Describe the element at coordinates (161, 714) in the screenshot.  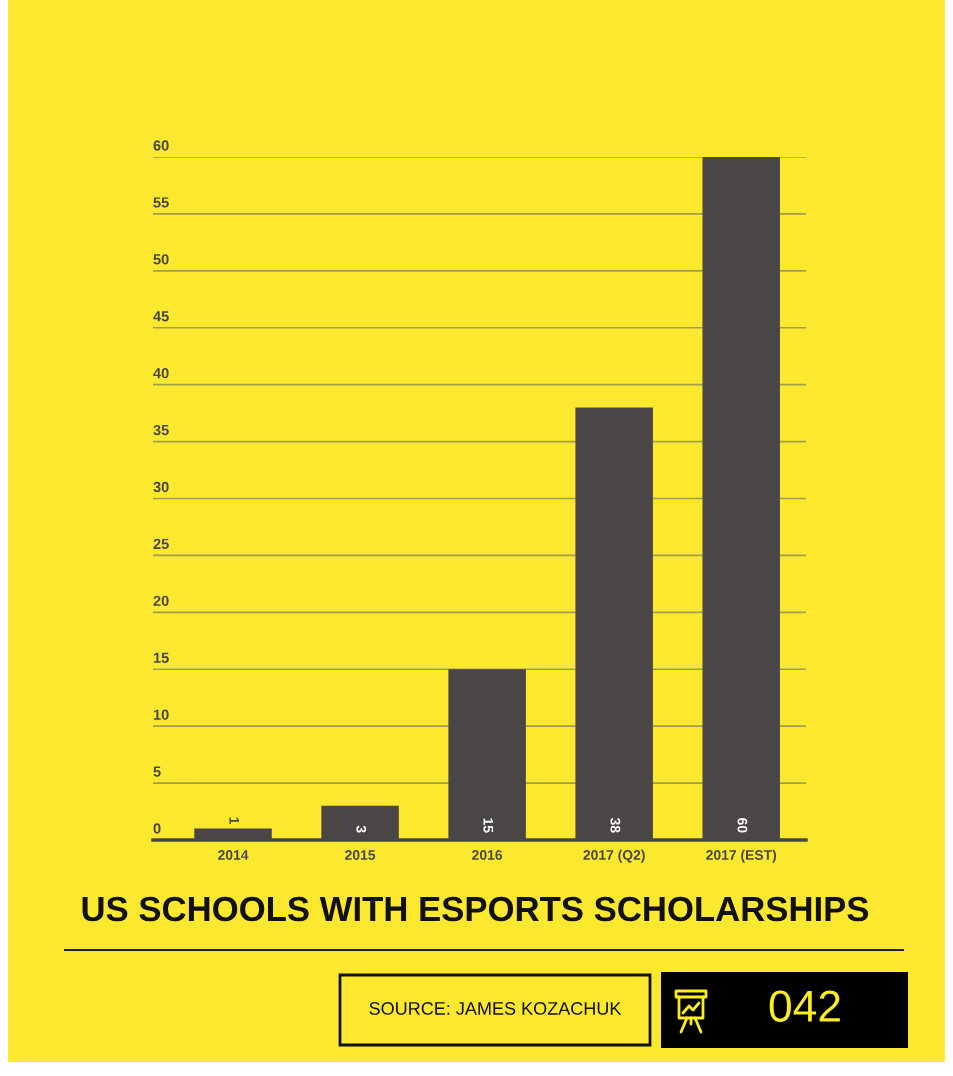
I see `y-tick-label: 10` at that location.